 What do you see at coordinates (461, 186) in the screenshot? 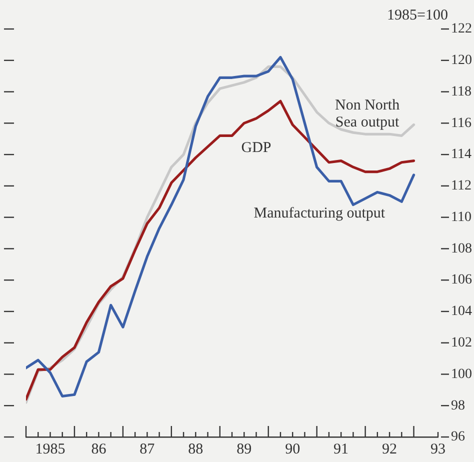
I see `y-tick-label: 112` at bounding box center [461, 186].